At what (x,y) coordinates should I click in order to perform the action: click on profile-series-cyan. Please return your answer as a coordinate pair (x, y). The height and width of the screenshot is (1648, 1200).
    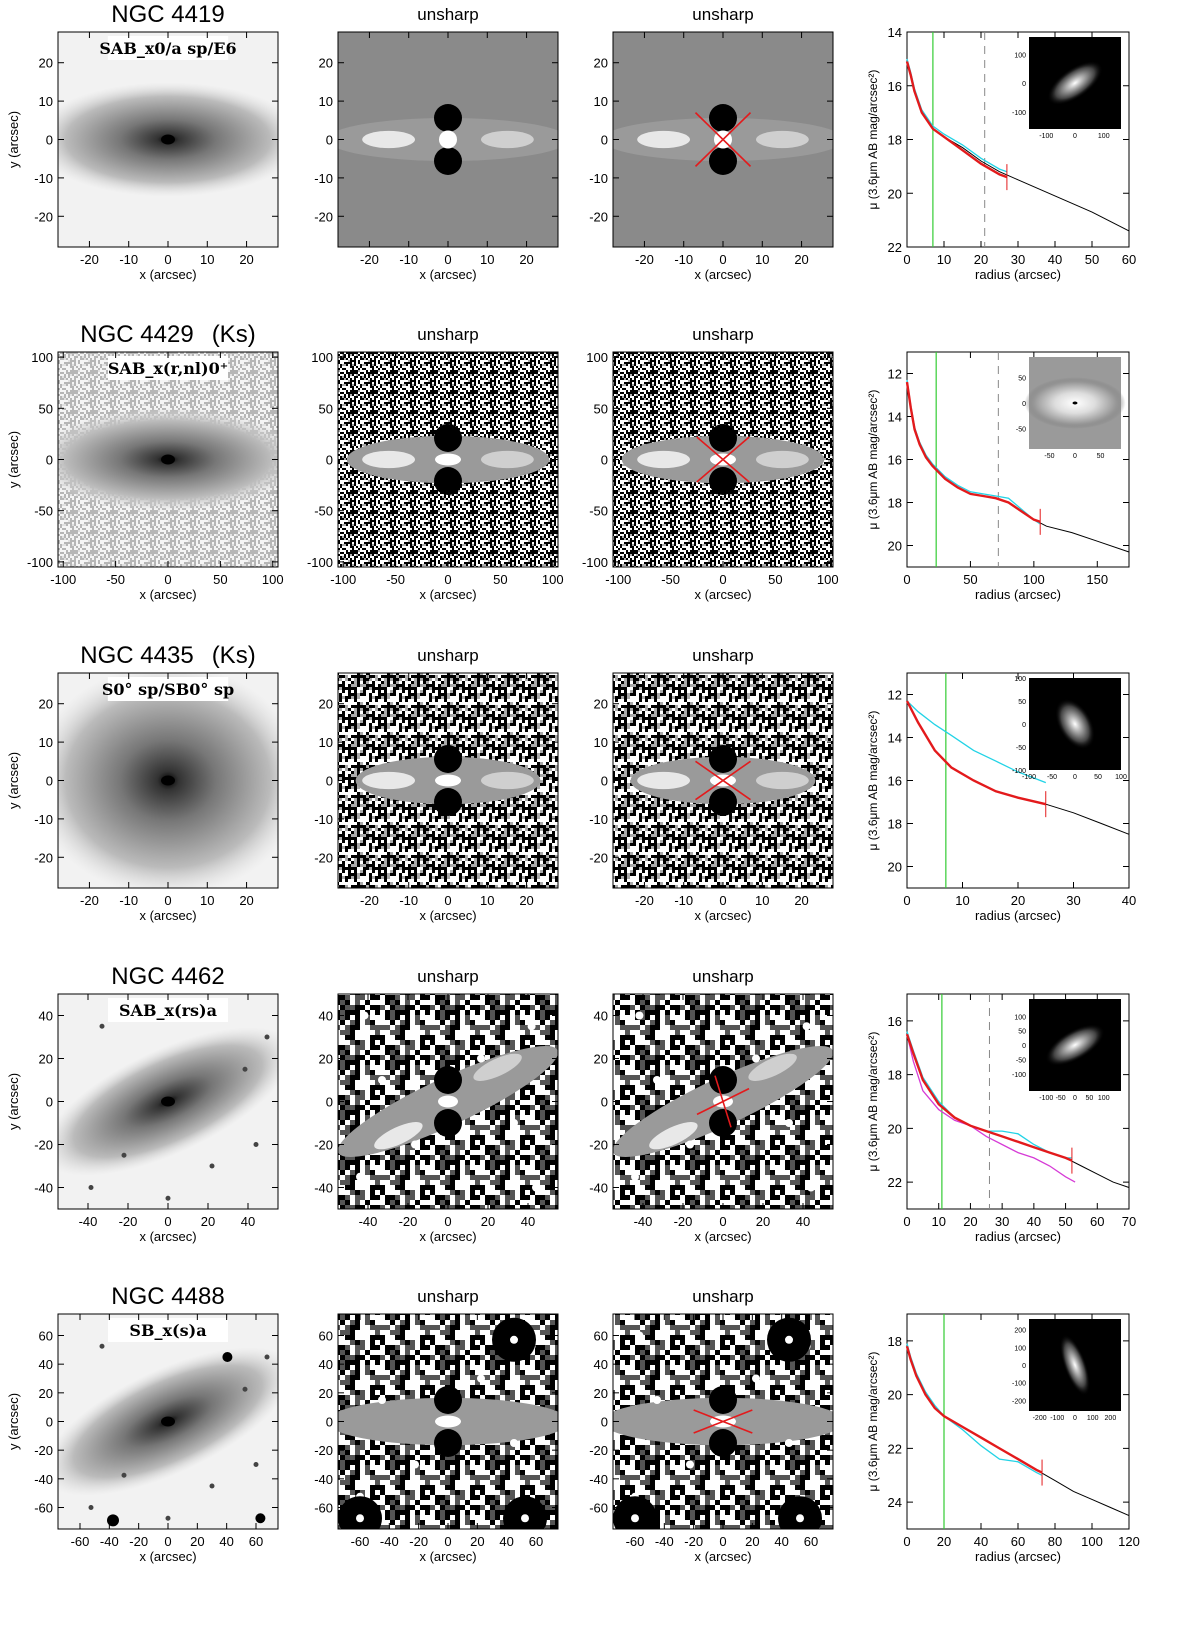
    Looking at the image, I should click on (976, 742).